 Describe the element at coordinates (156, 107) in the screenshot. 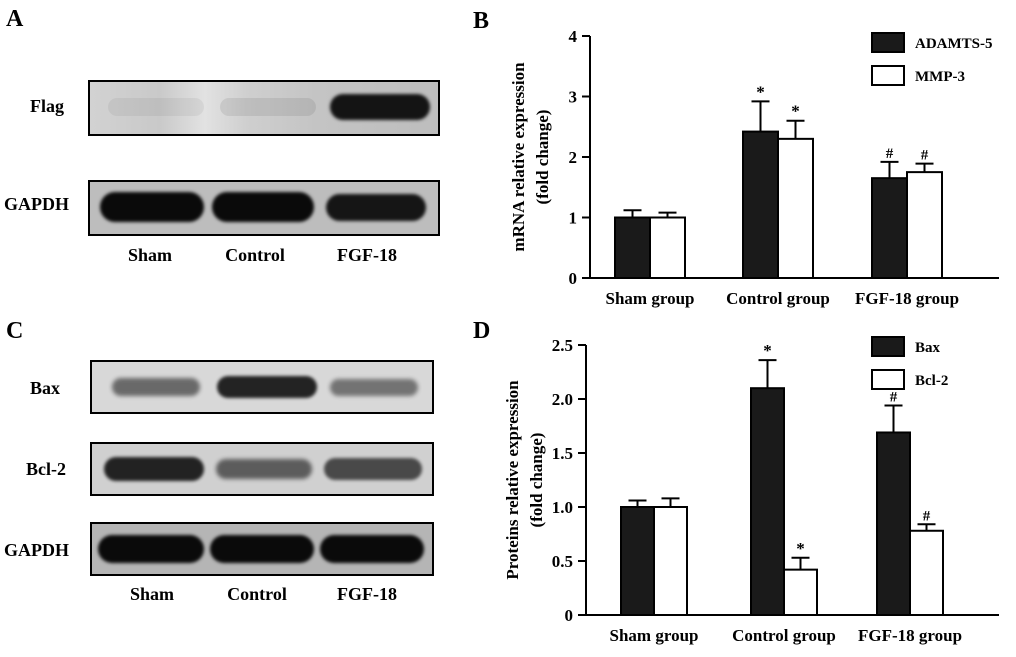

I see `band-flag-sham` at that location.